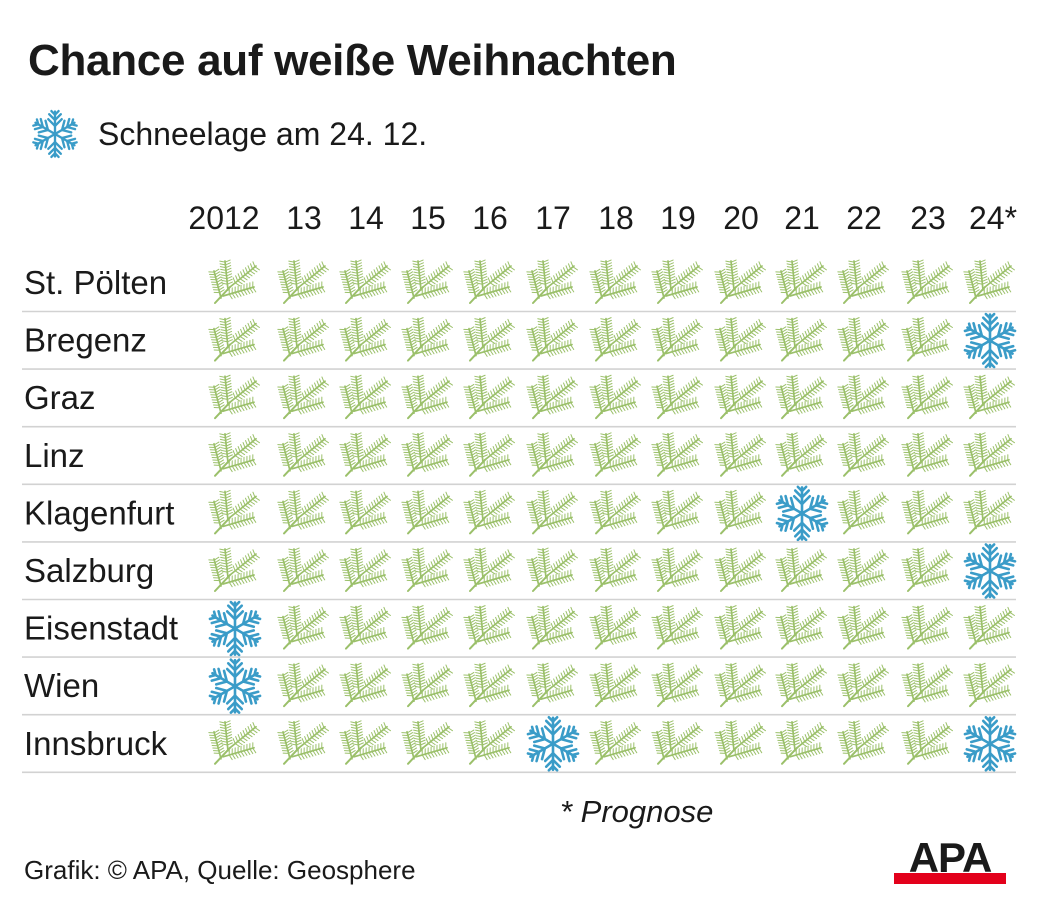 The width and height of the screenshot is (1039, 898). Describe the element at coordinates (802, 218) in the screenshot. I see `year-header: 21` at that location.